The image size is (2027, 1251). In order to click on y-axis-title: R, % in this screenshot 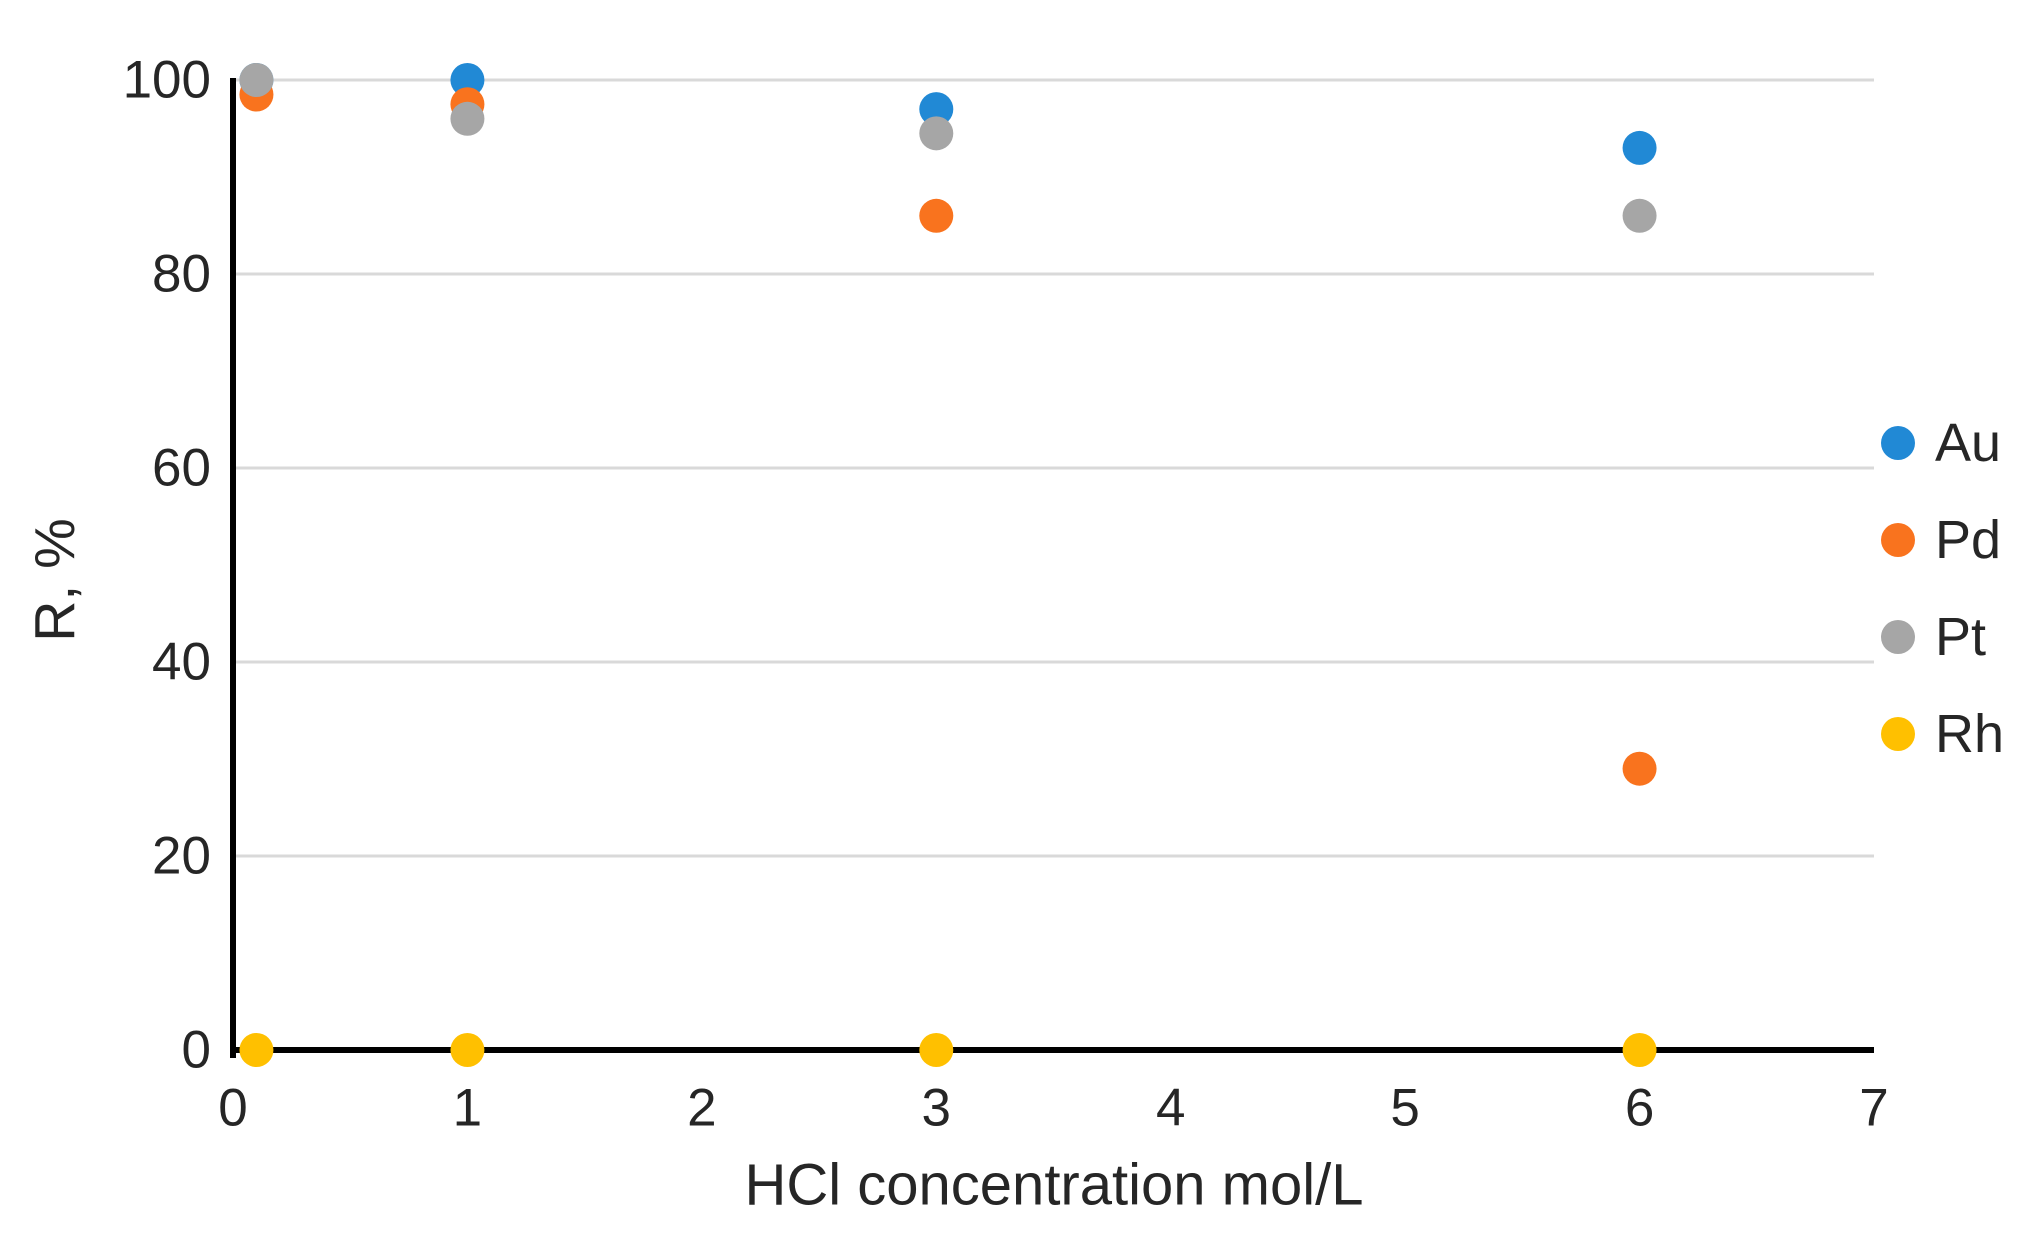, I will do `click(55, 580)`.